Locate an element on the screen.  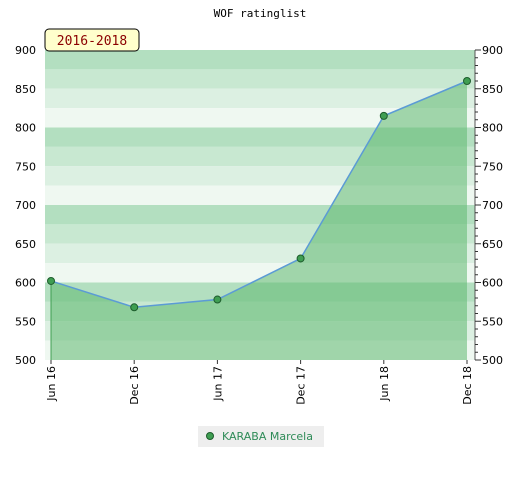
period-badge-box is located at coordinates (92, 40).